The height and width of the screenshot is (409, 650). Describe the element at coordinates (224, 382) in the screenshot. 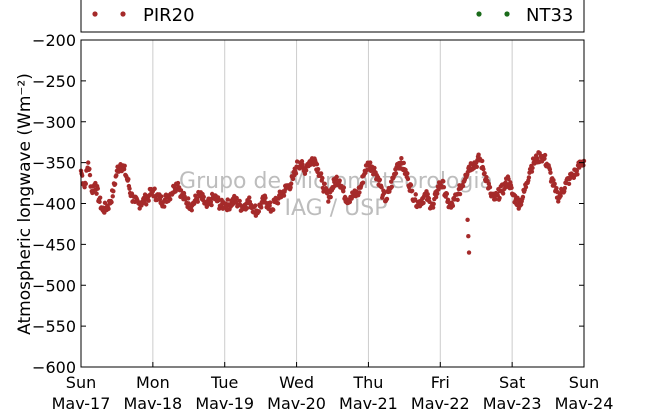

I see `x-tick-label-day: Tue` at that location.